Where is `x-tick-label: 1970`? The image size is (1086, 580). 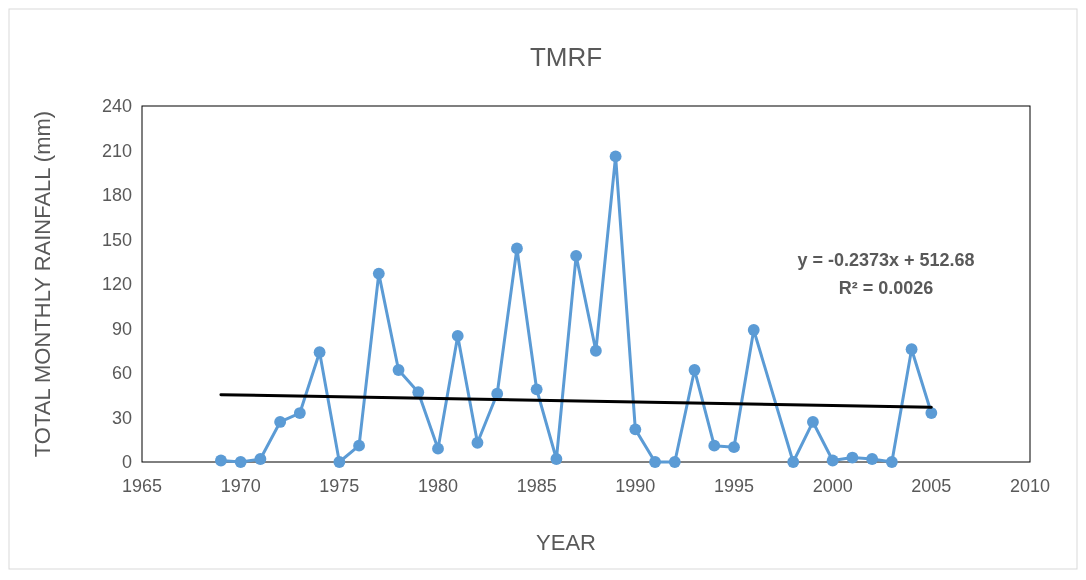
x-tick-label: 1970 is located at coordinates (240, 486).